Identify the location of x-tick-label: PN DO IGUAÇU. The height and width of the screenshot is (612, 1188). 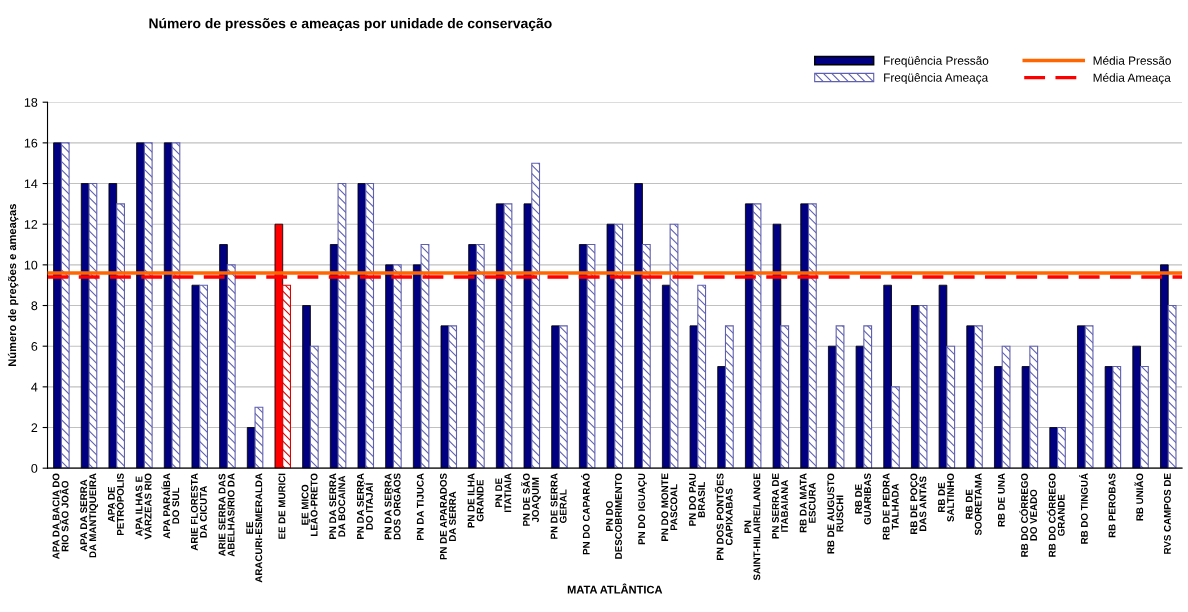
(642, 509).